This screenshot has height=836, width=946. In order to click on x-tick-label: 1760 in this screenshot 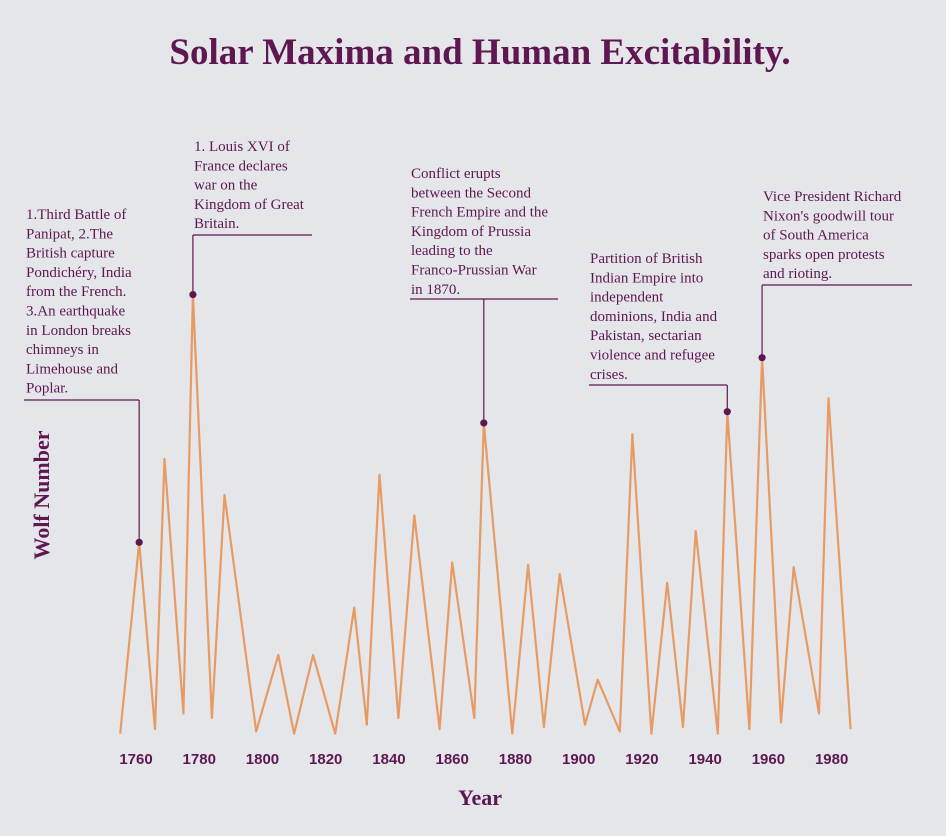, I will do `click(135, 759)`.